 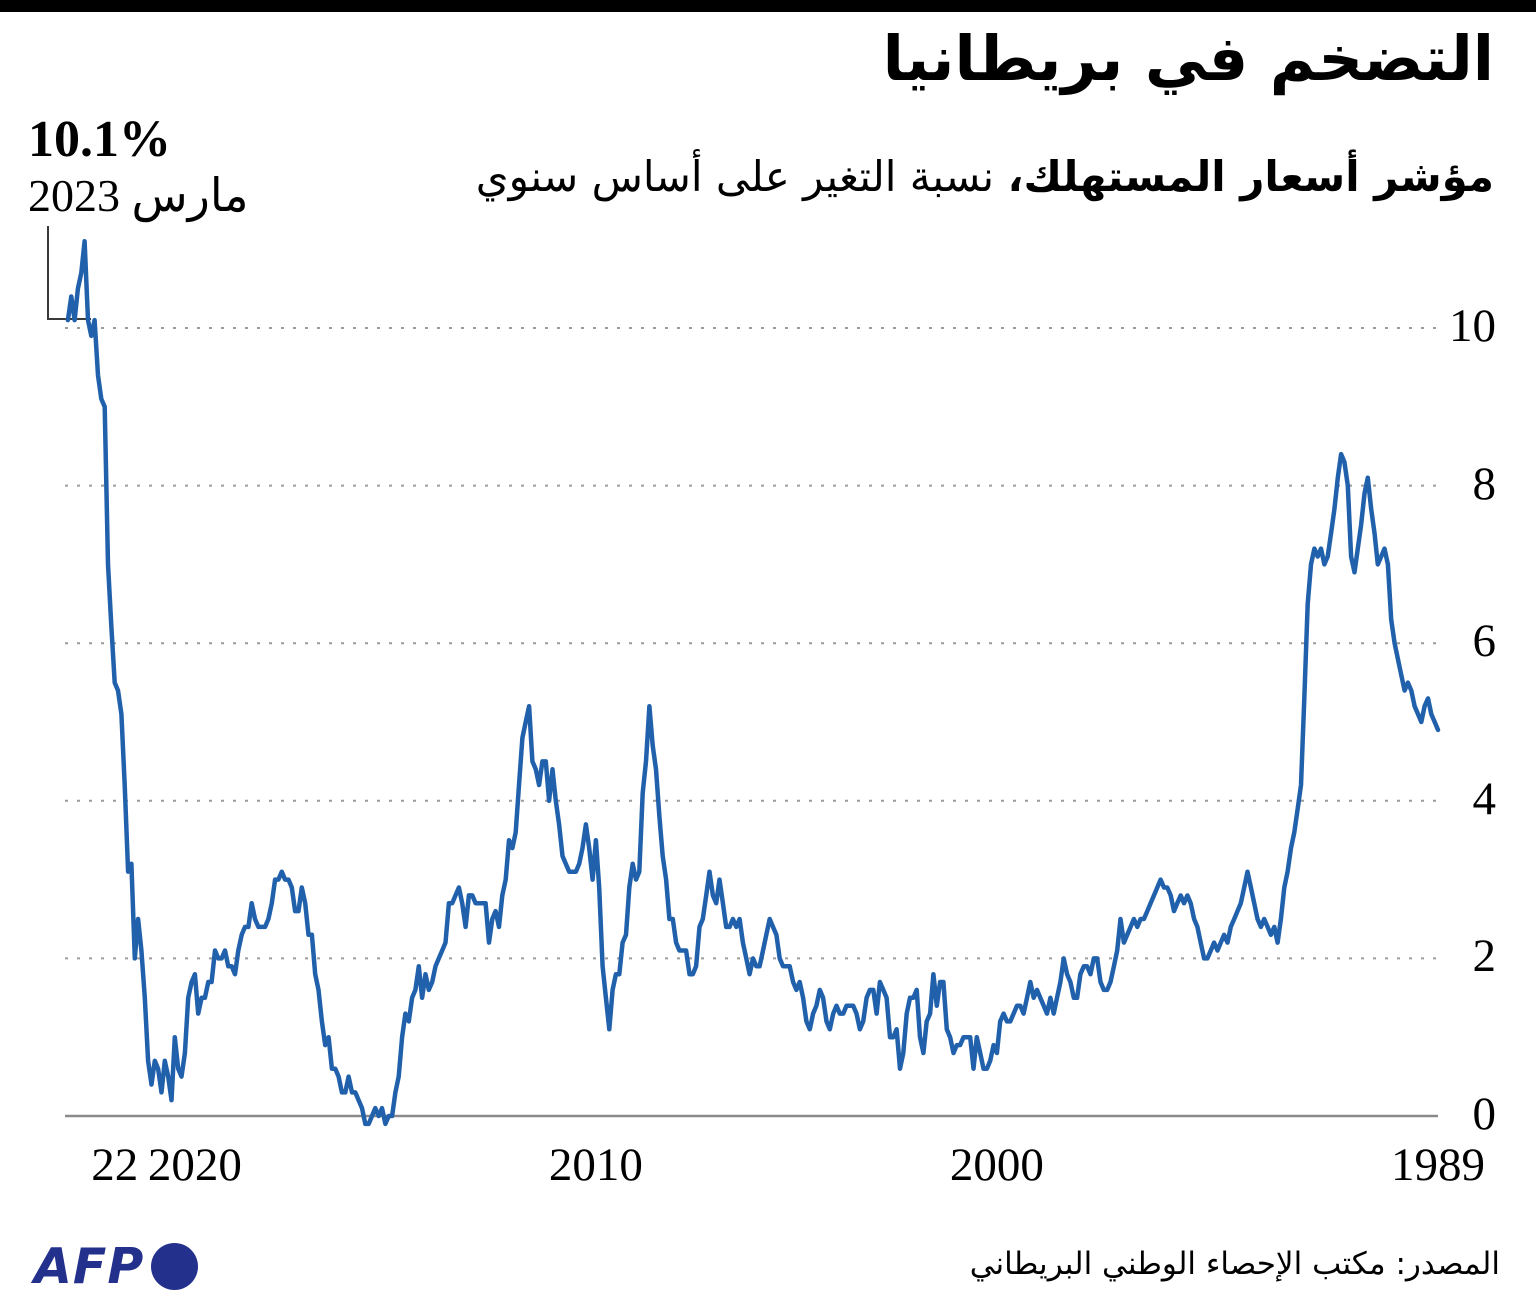 I want to click on latest-value-annotation: 10.1%, so click(x=99, y=139).